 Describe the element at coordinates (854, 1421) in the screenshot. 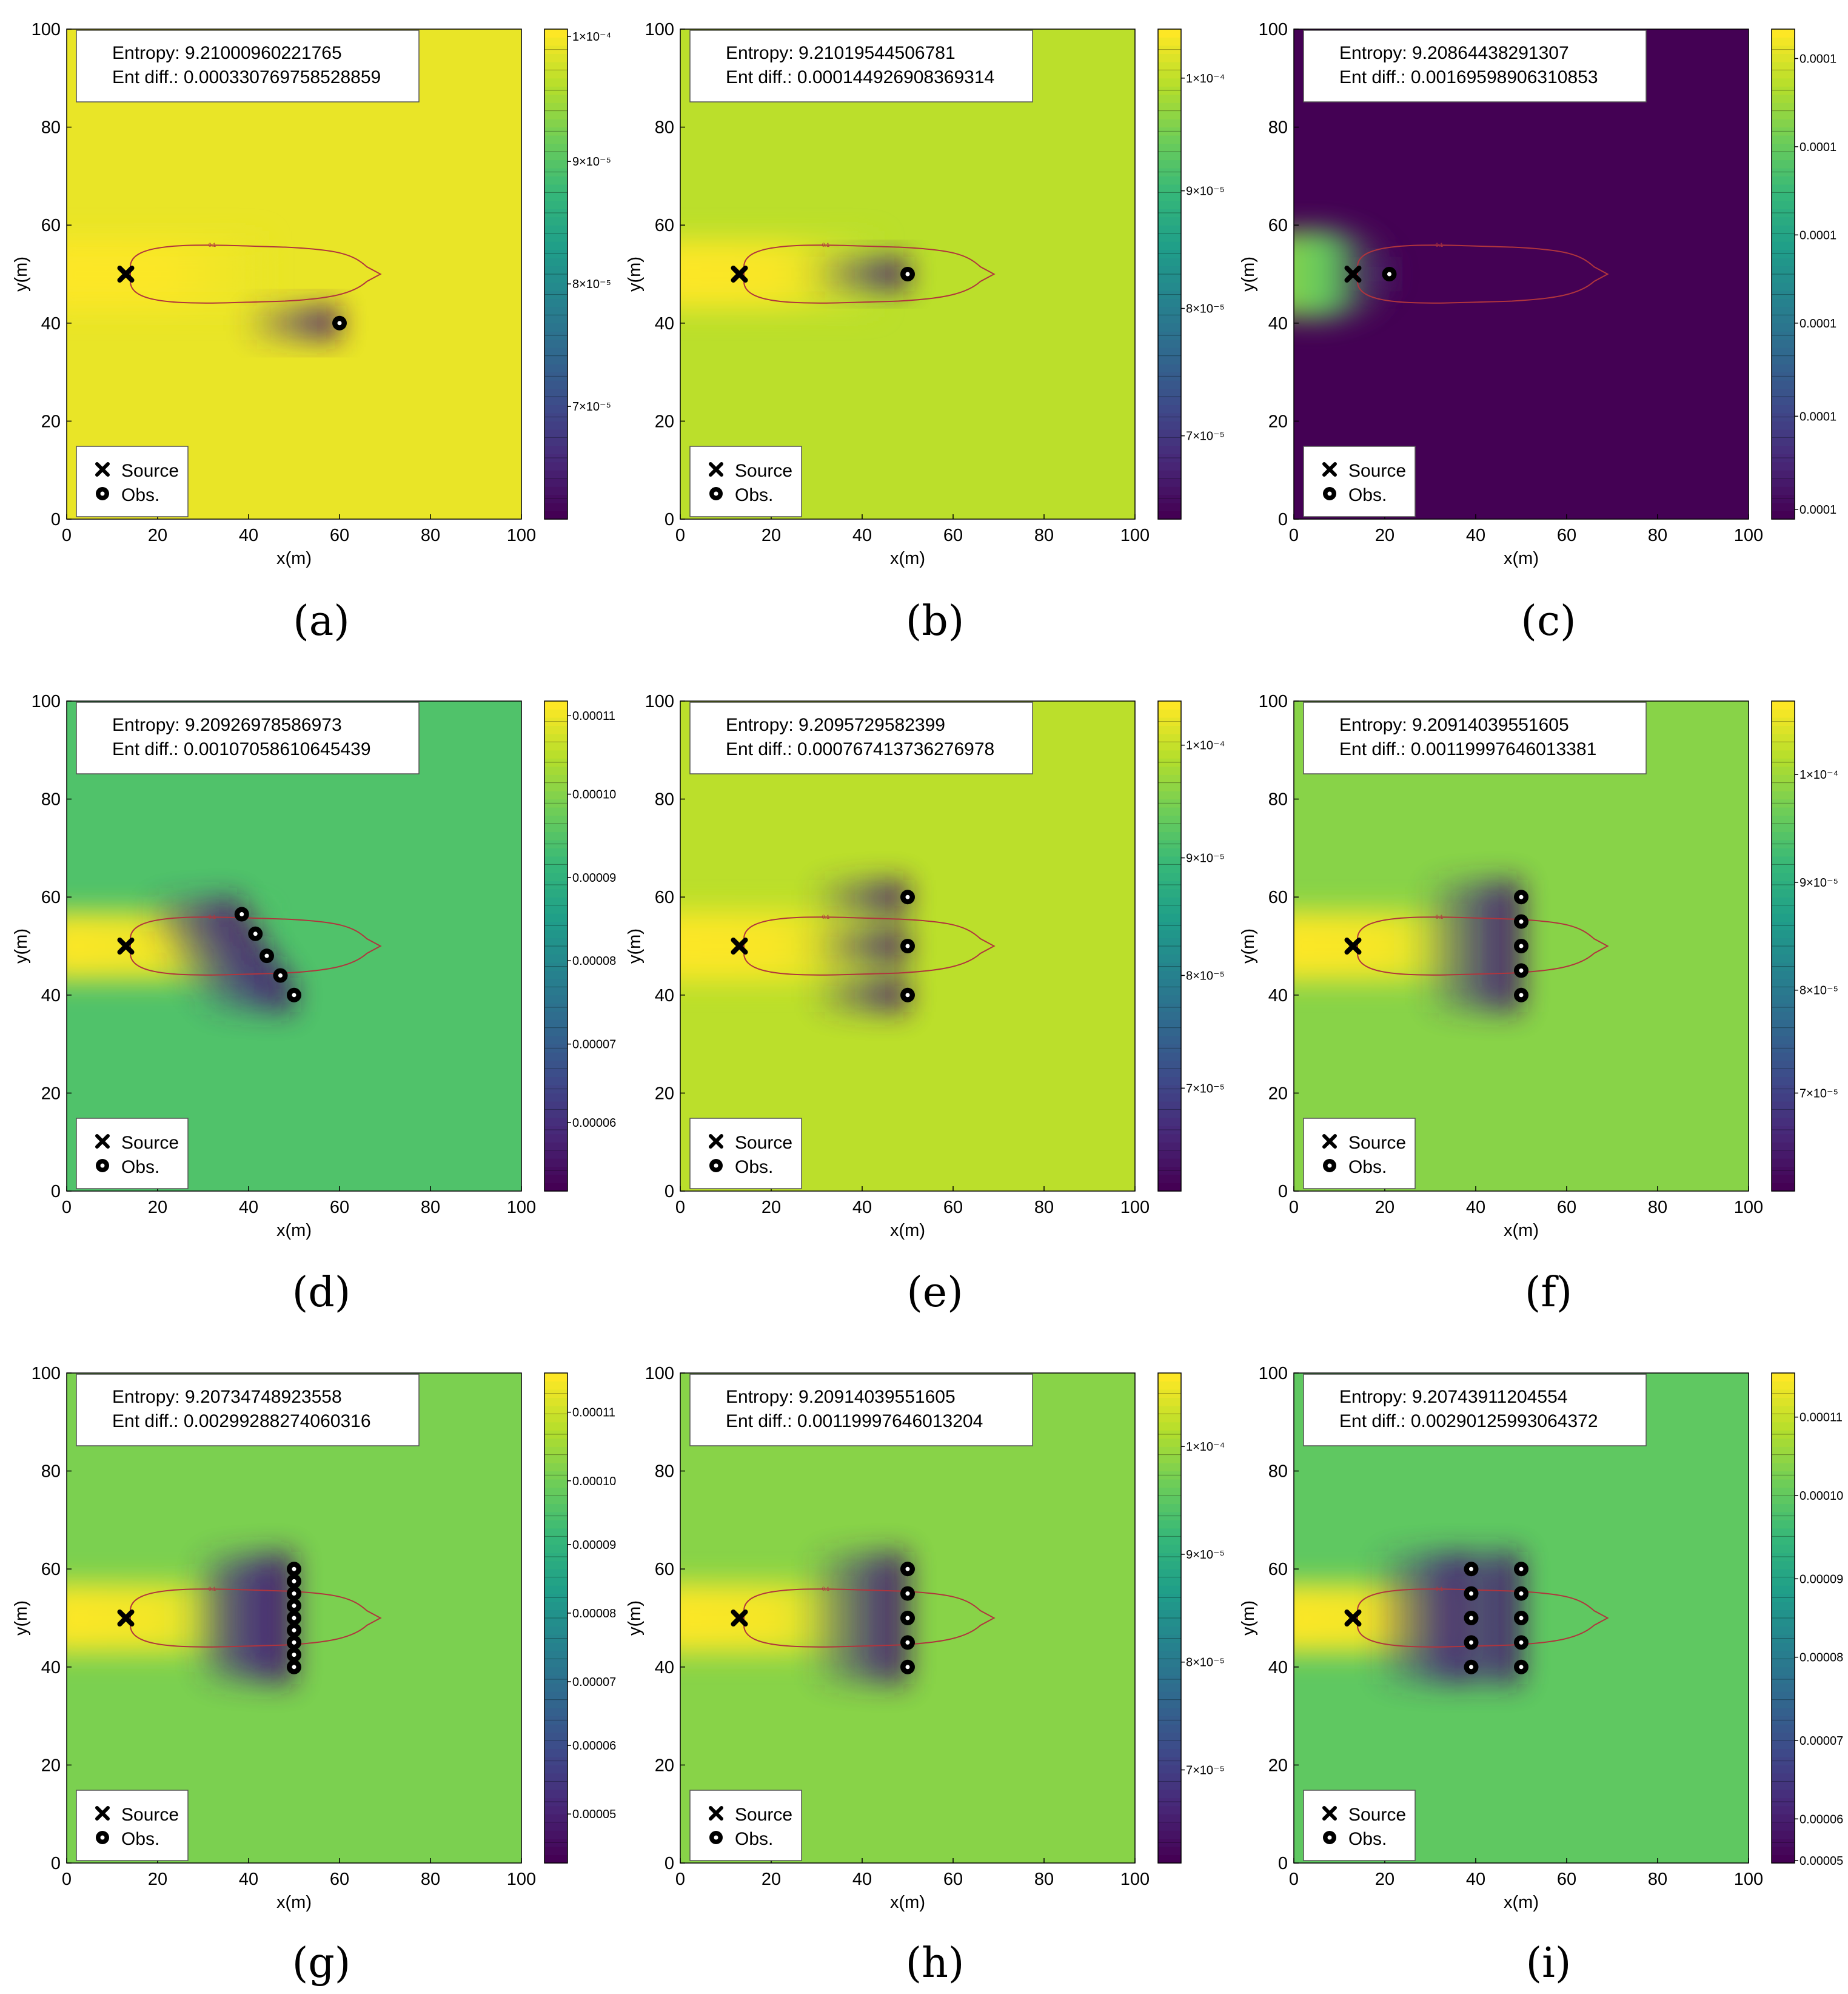

I see `entropy-diff-value: Ent diff.: 0.00119997646013204` at that location.